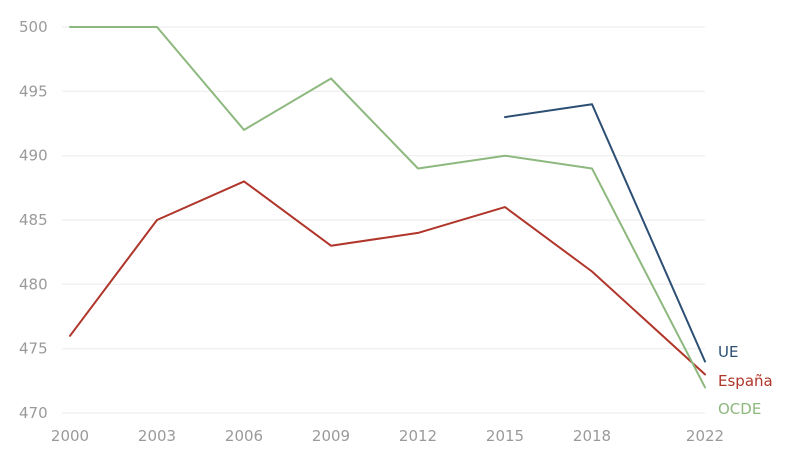 Image resolution: width=809 pixels, height=452 pixels. Describe the element at coordinates (244, 436) in the screenshot. I see `x-tick-label-2006: 2006` at that location.